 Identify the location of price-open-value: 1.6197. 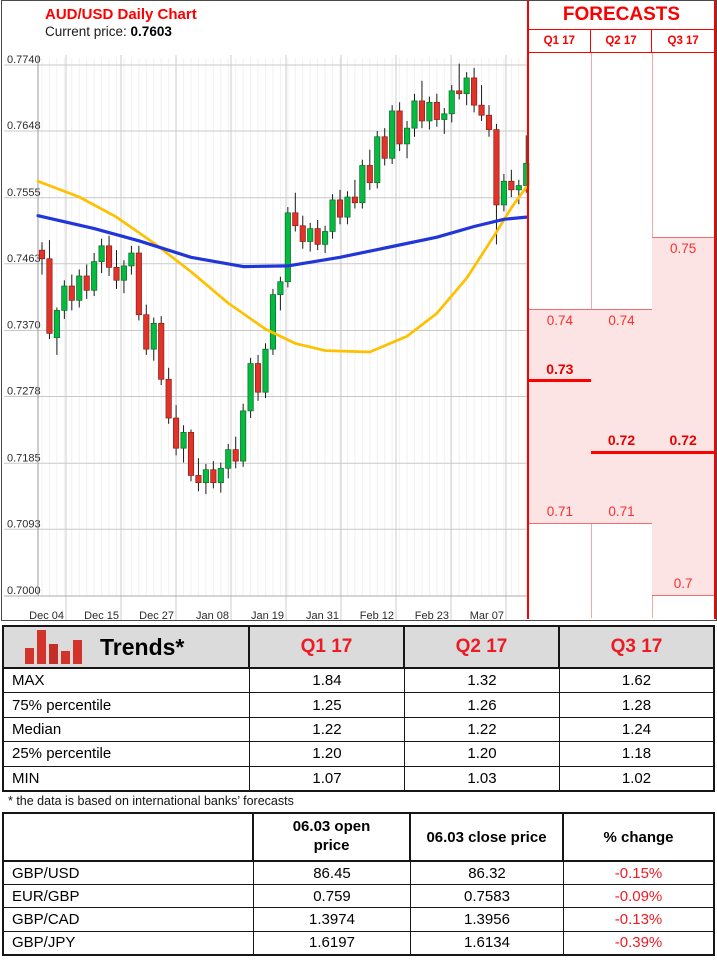
(332, 942).